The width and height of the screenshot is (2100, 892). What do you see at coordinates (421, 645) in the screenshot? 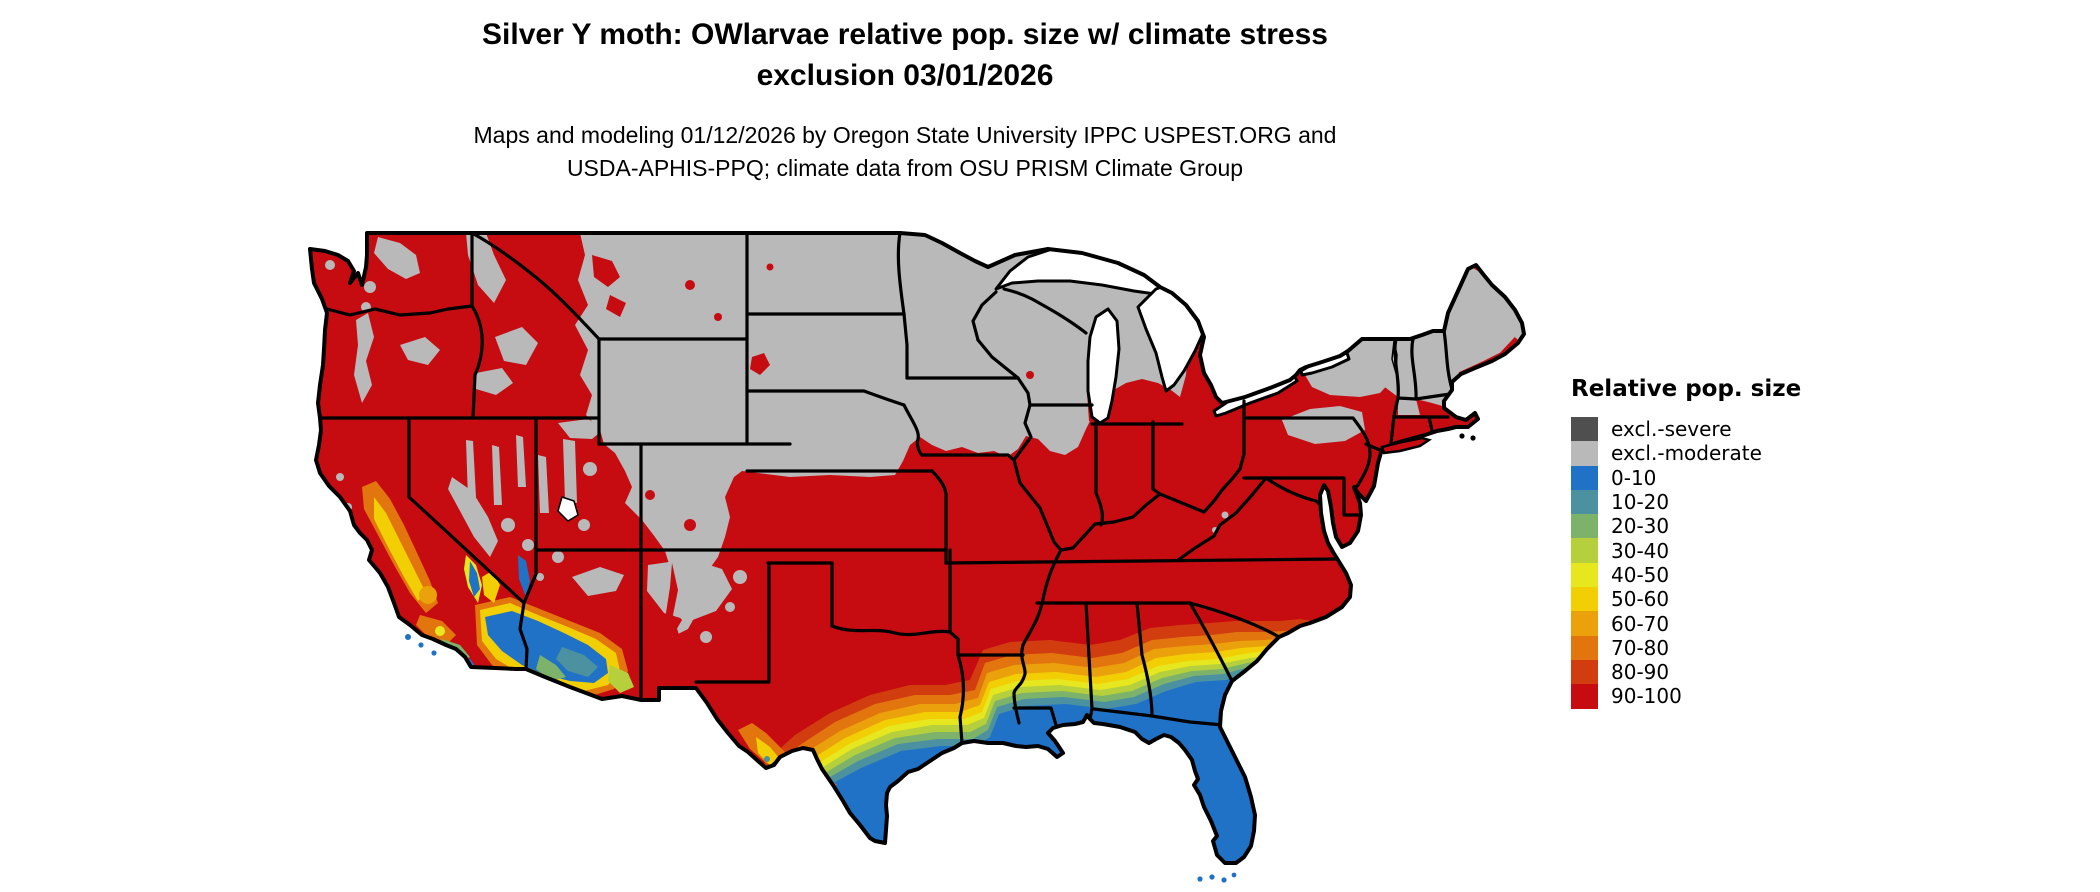
I see `channel-islands` at bounding box center [421, 645].